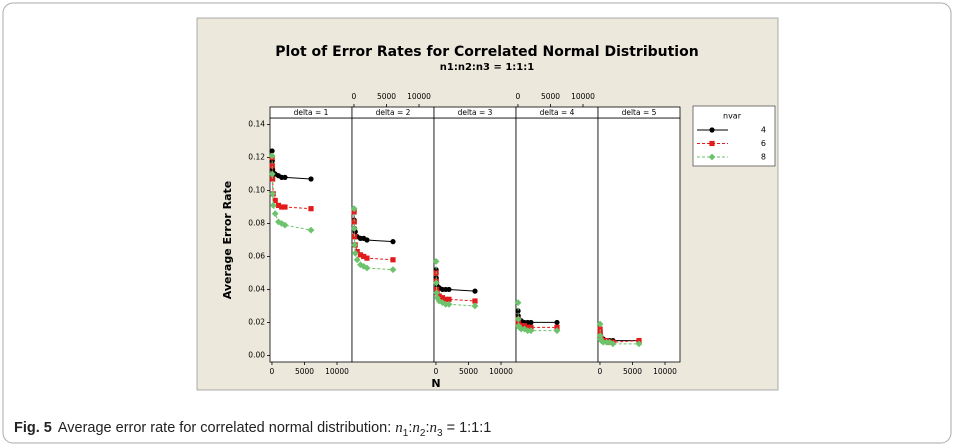  Describe the element at coordinates (435, 383) in the screenshot. I see `x-axis-label: N` at that location.